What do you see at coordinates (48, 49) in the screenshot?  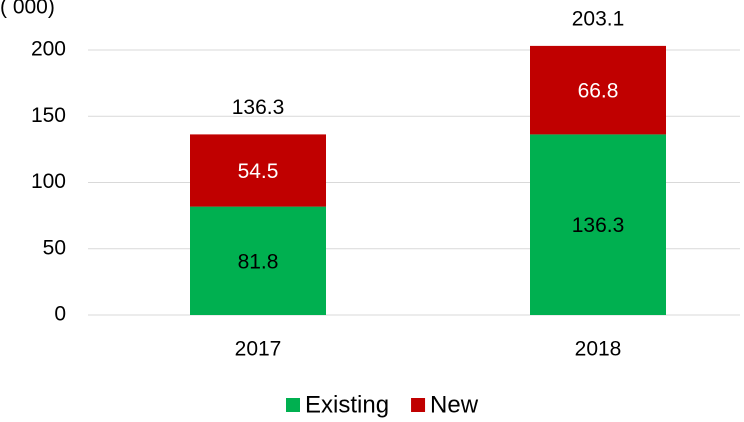 I see `y-tick-label: 200` at bounding box center [48, 49].